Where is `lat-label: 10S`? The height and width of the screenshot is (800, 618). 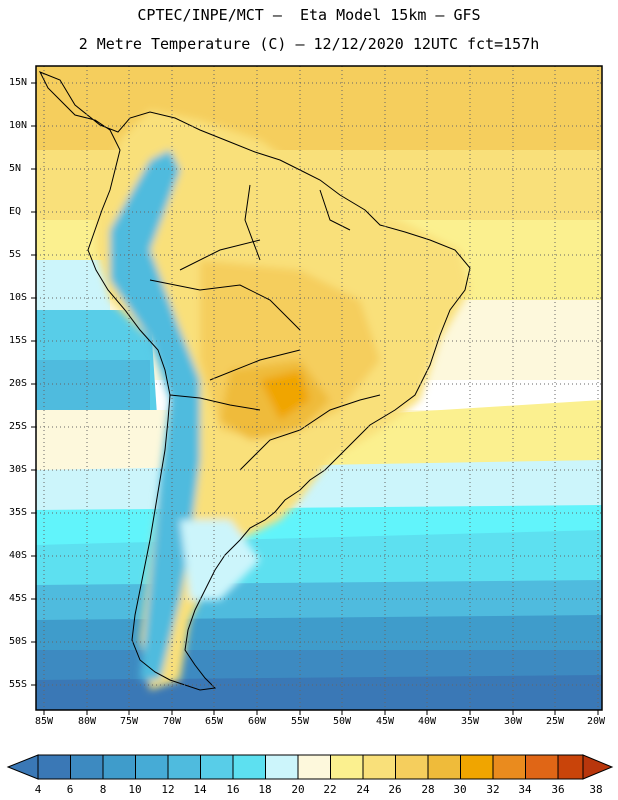 lat-label: 10S is located at coordinates (18, 297).